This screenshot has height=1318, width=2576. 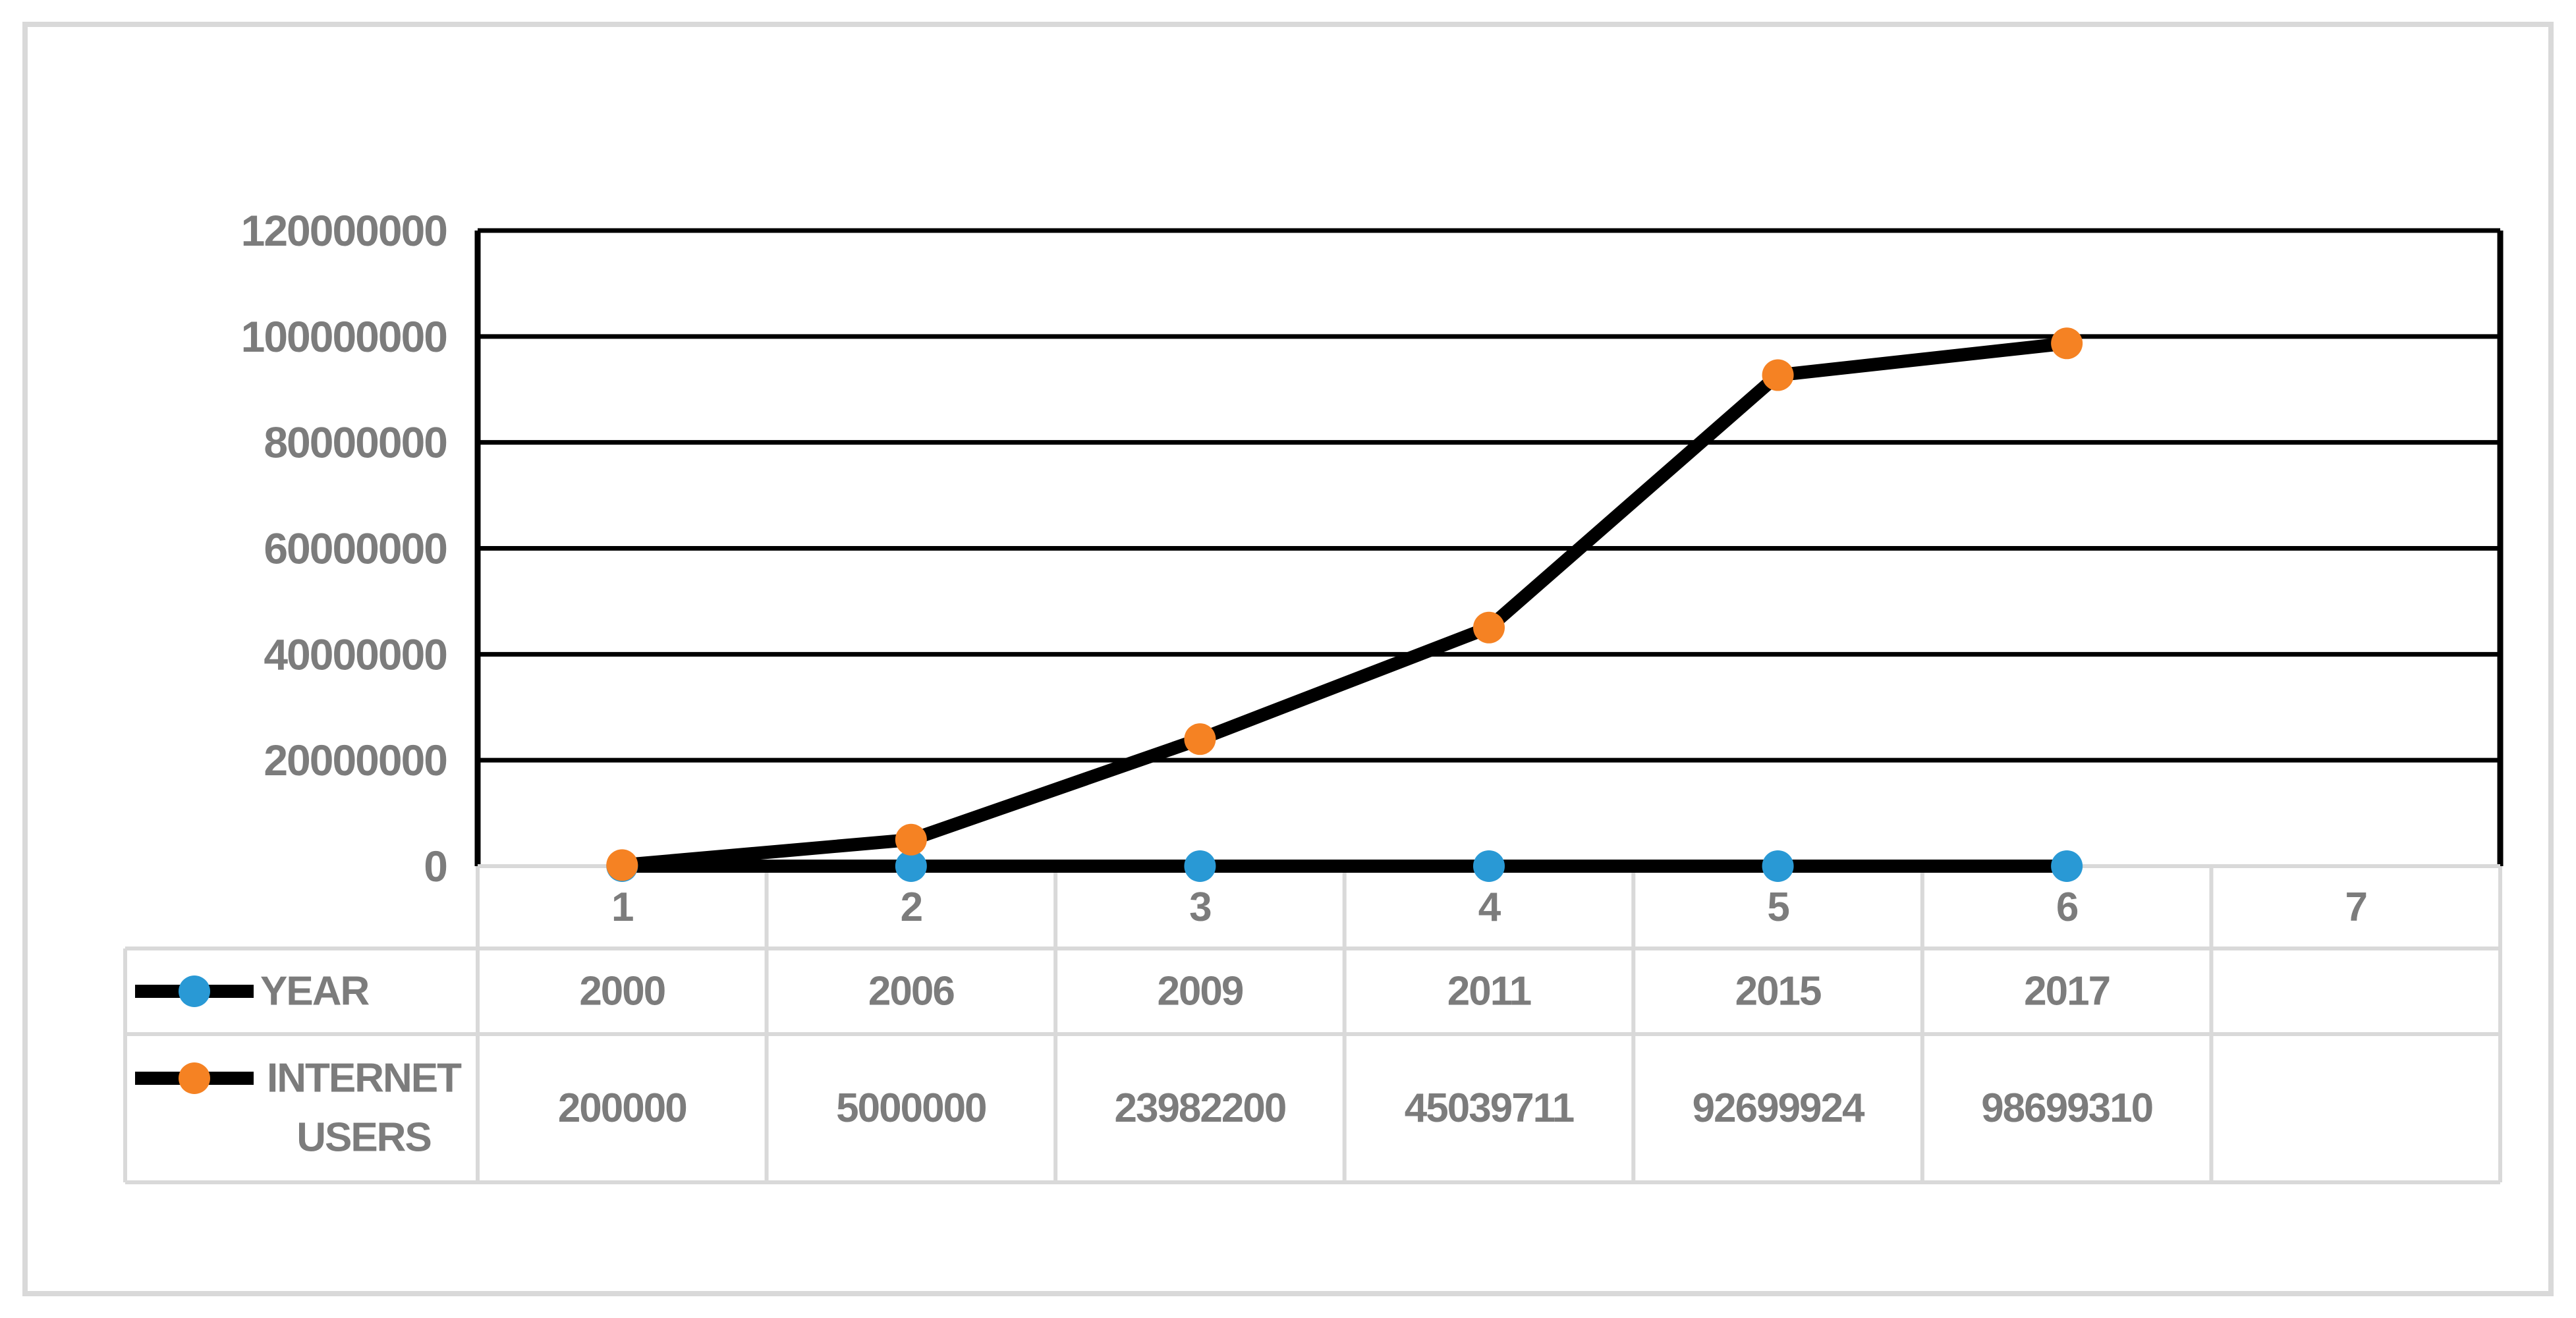 I want to click on legend-label-year: YEAR, so click(x=314, y=992).